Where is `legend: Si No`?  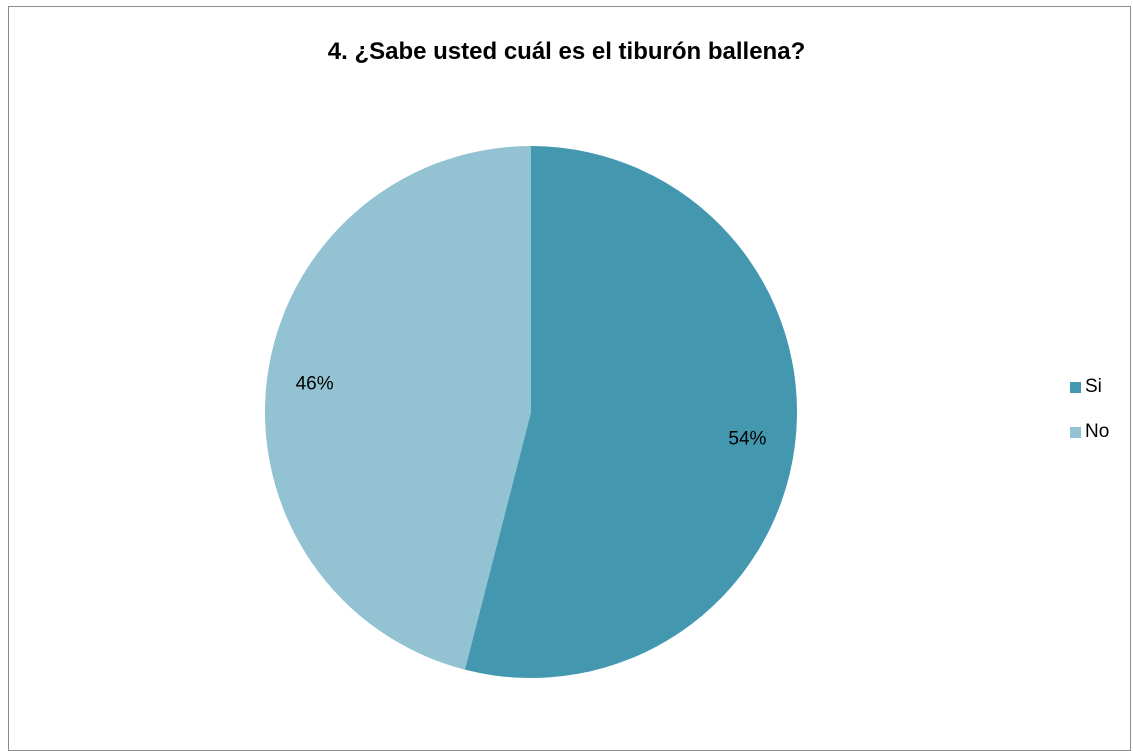
legend: Si No is located at coordinates (1089, 420).